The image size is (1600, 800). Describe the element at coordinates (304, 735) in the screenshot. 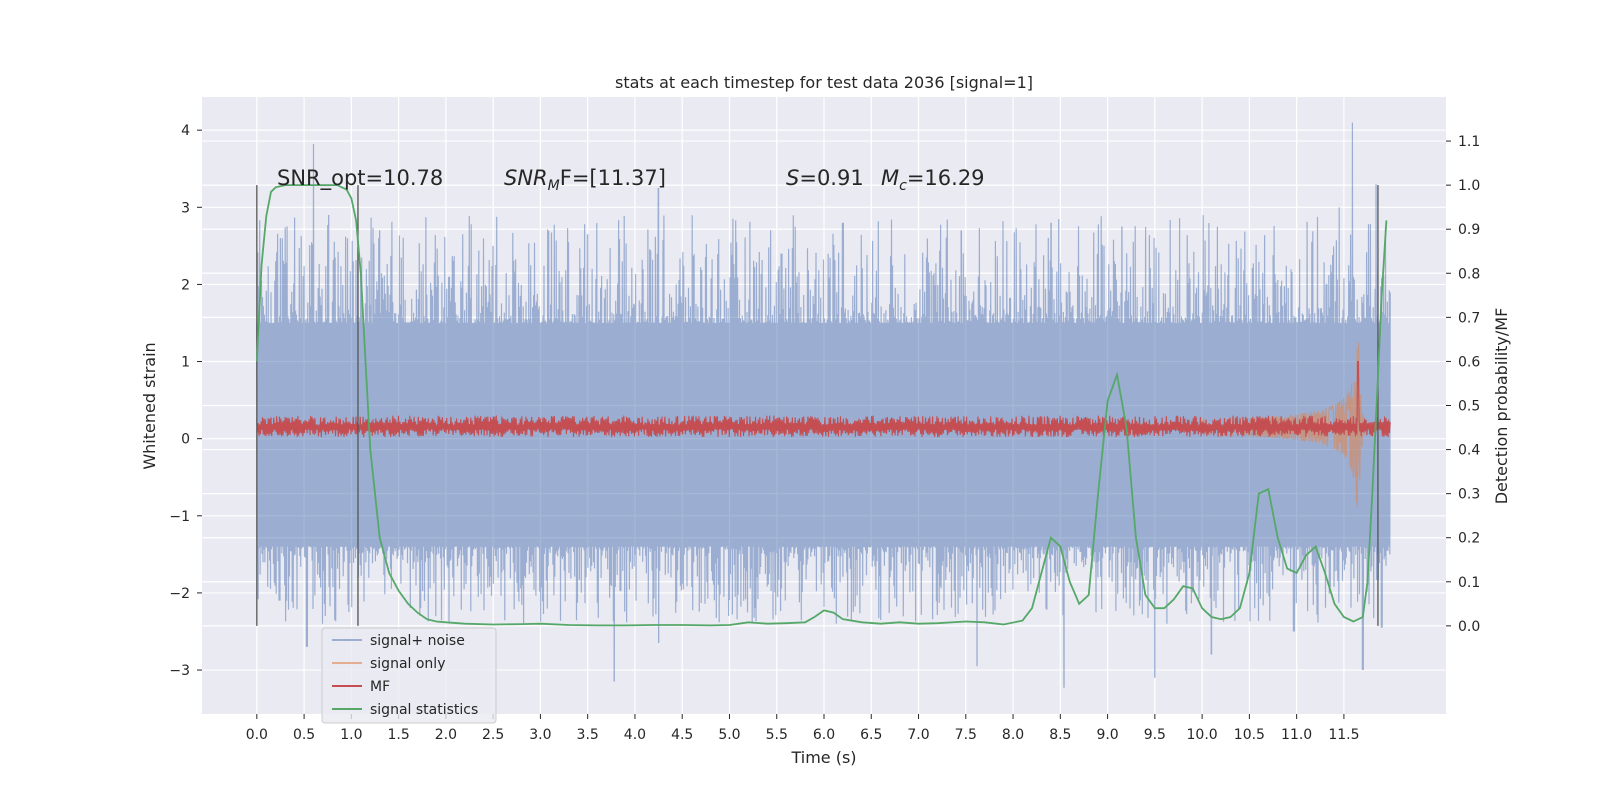

I see `x-tick-label: 0.5` at that location.